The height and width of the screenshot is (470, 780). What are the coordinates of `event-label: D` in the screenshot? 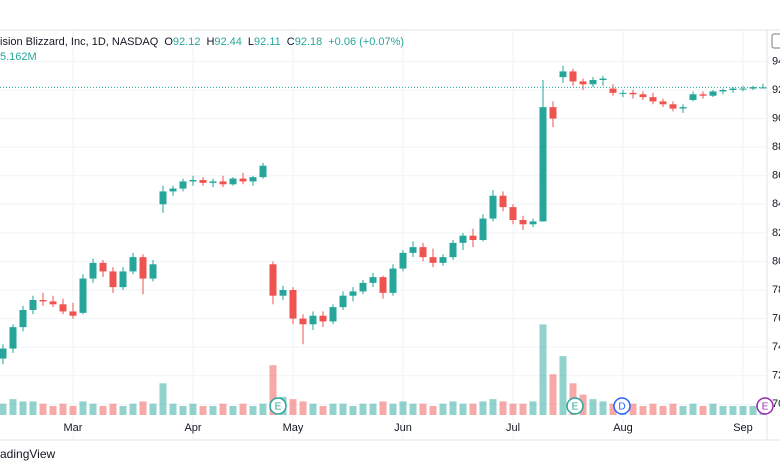 It's located at (621, 407).